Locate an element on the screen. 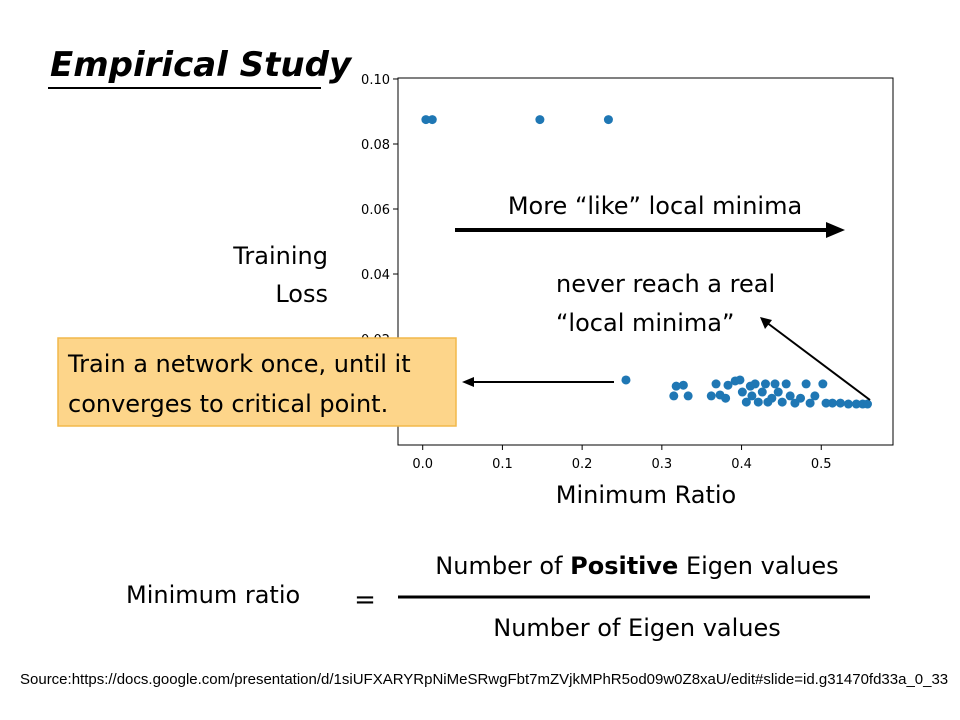  x-tick-label: 0.0 is located at coordinates (422, 464).